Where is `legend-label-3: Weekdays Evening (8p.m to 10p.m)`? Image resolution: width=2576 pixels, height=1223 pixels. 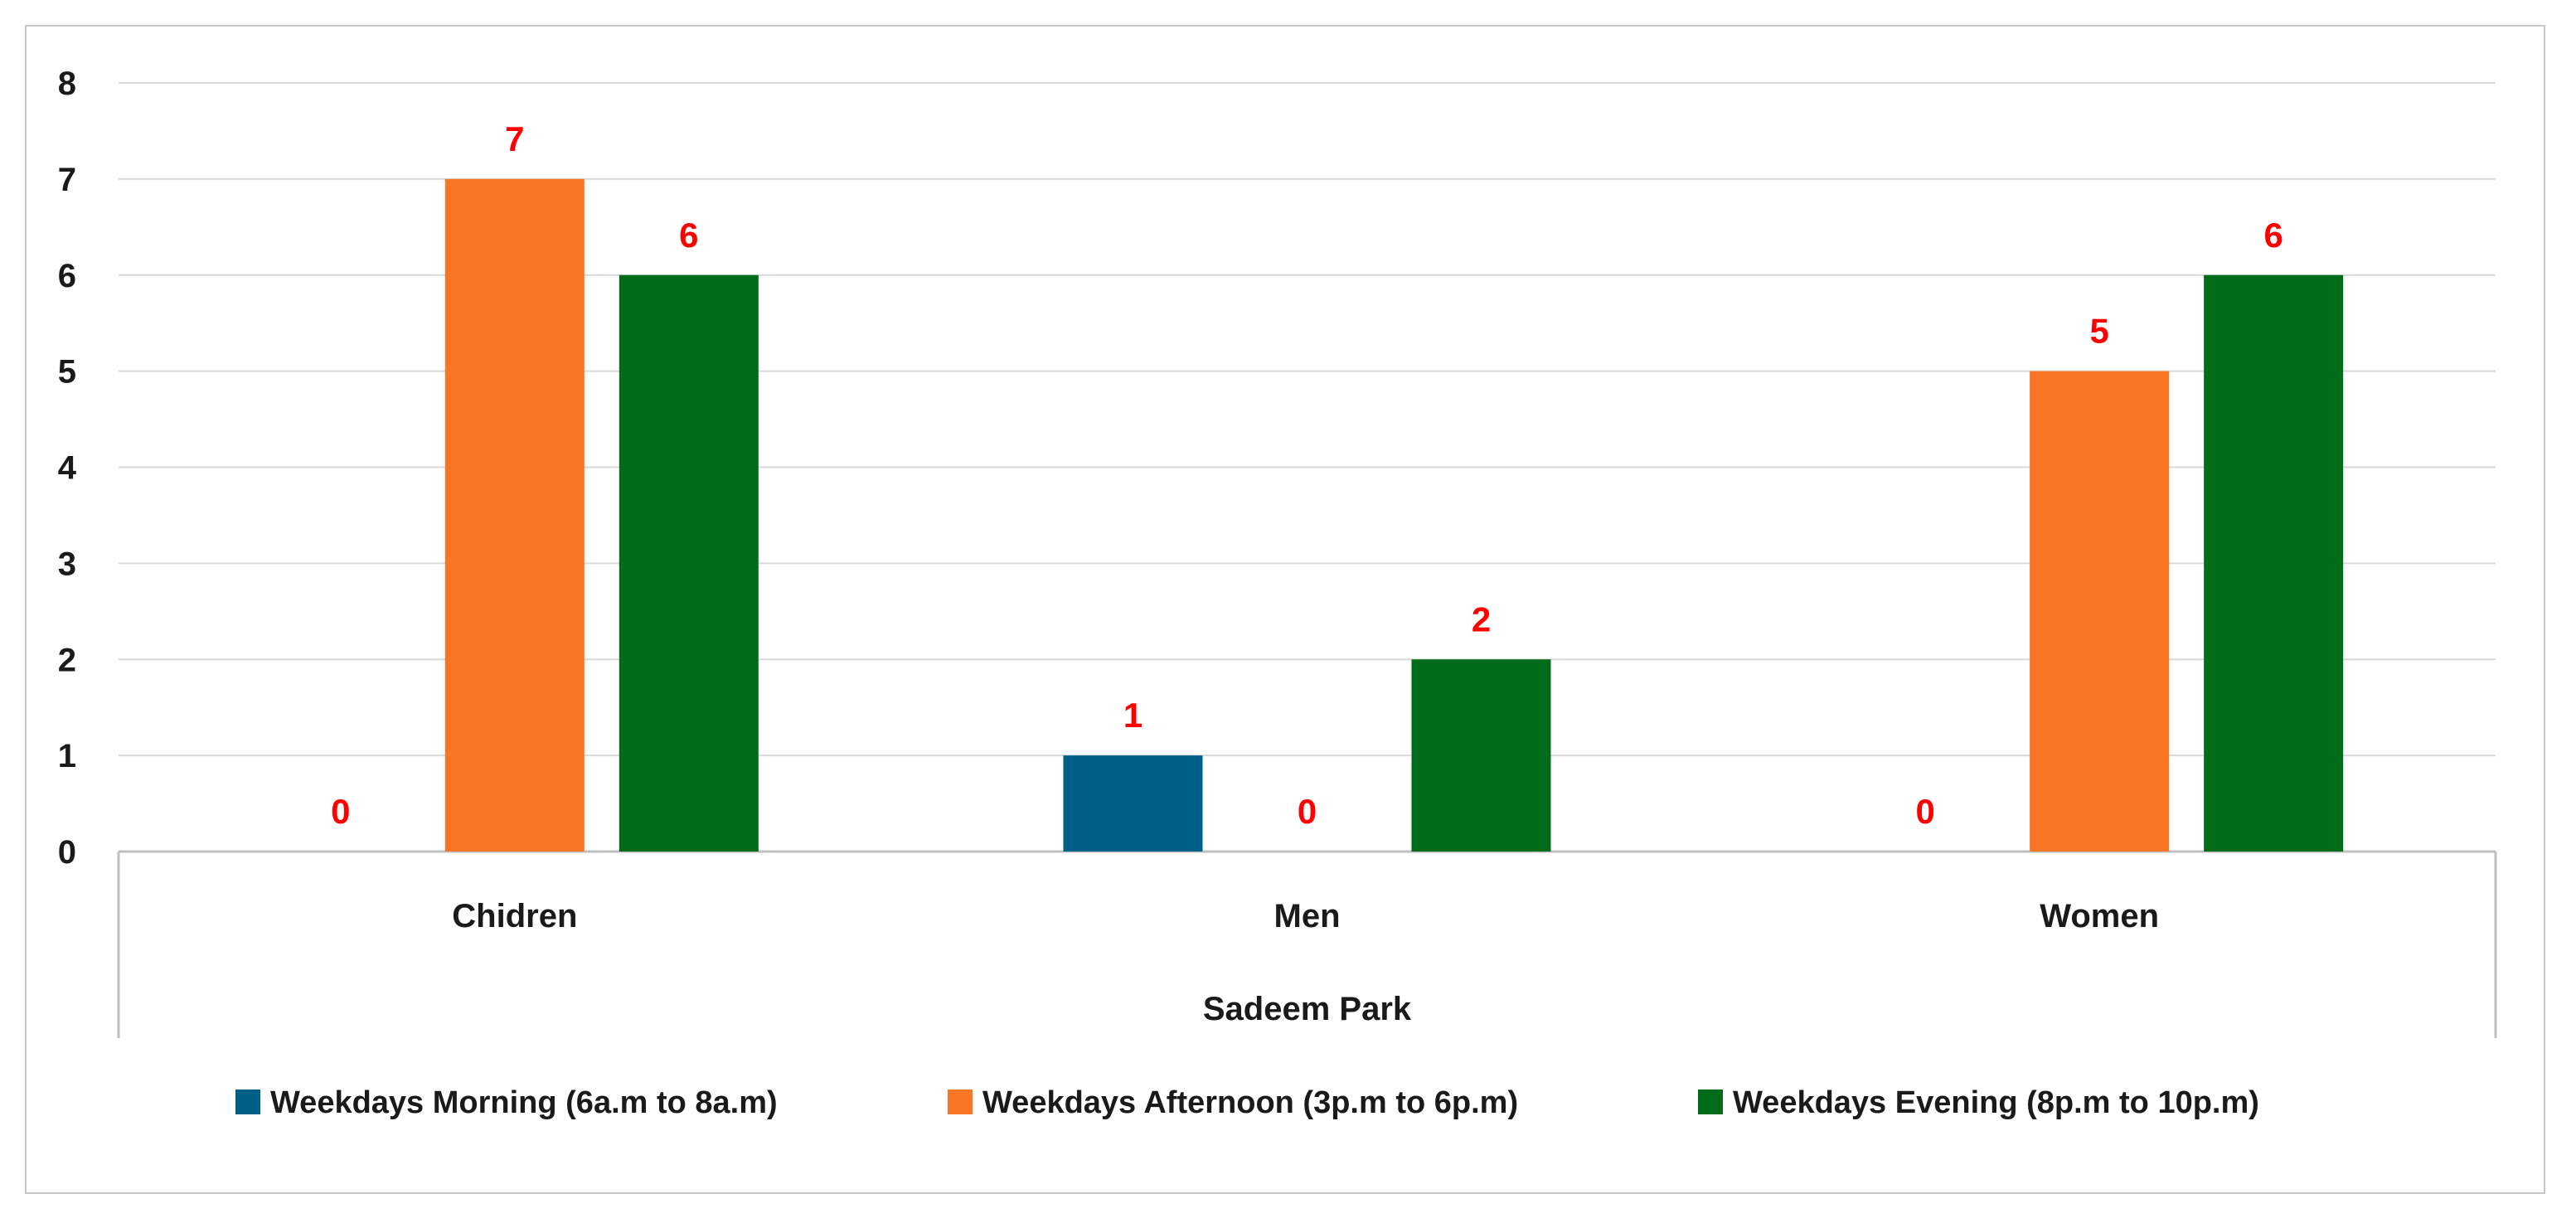 legend-label-3: Weekdays Evening (8p.m to 10p.m) is located at coordinates (1996, 1102).